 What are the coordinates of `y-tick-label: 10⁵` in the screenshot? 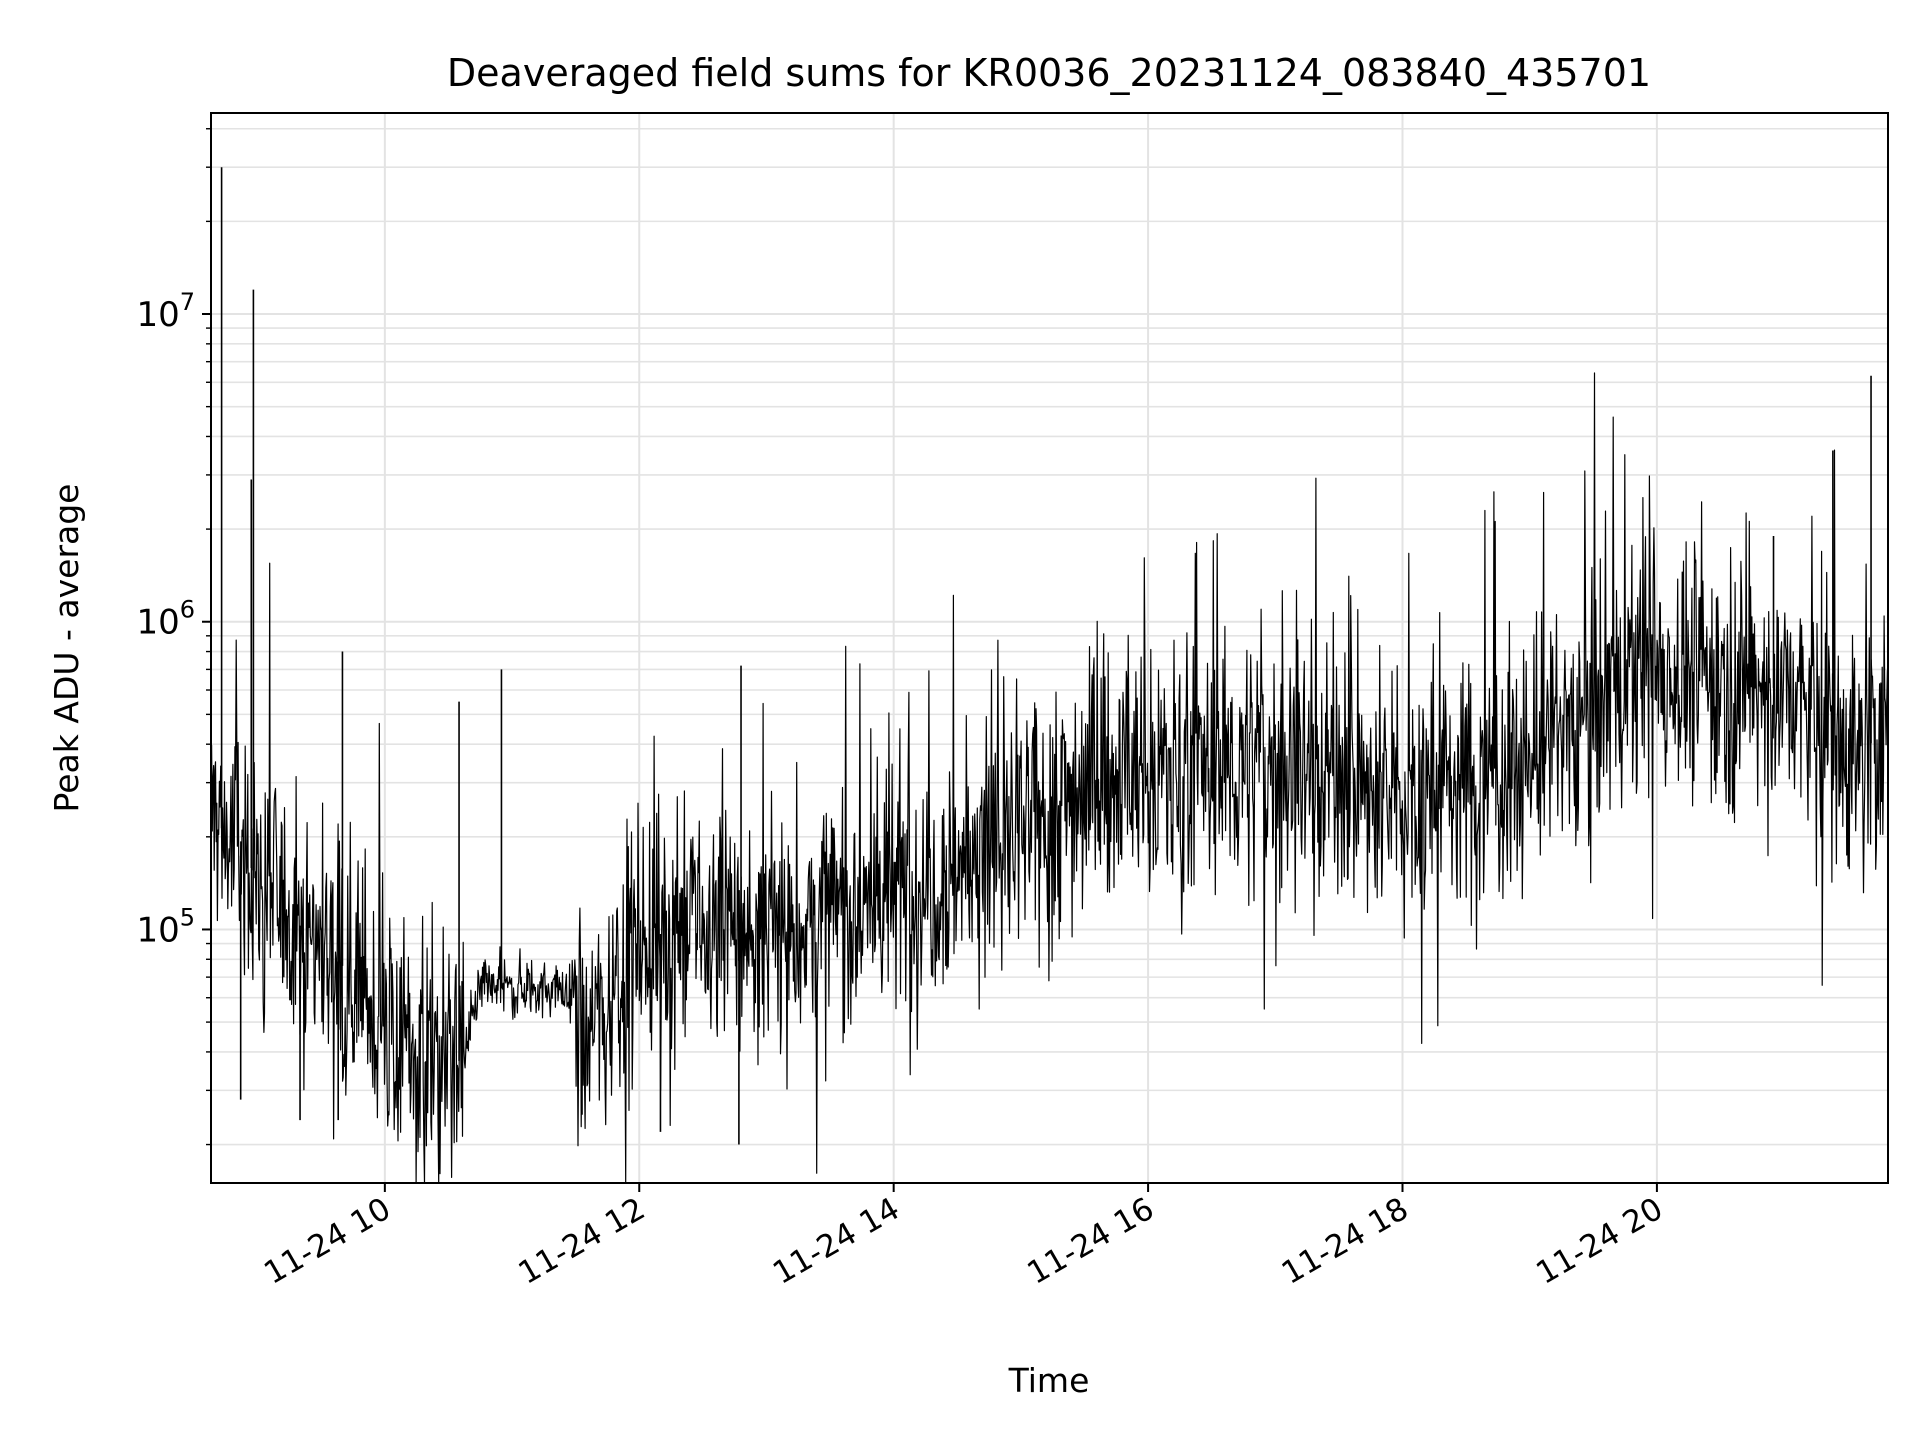 It's located at (165, 926).